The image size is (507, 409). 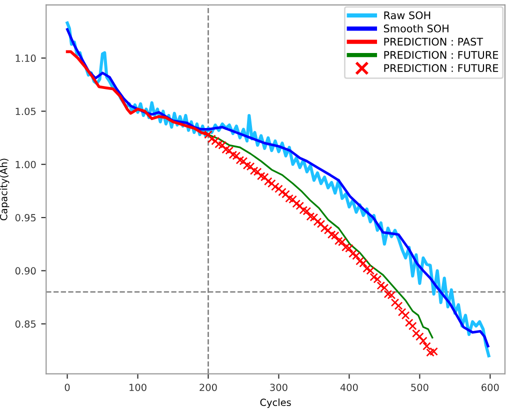 What do you see at coordinates (26, 58) in the screenshot?
I see `y-tick-label: 1.10` at bounding box center [26, 58].